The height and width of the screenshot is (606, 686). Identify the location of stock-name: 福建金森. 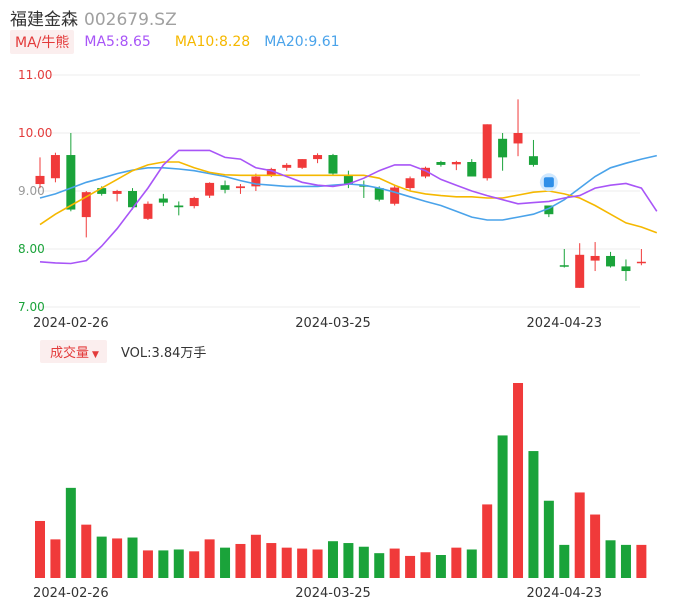
(44, 20).